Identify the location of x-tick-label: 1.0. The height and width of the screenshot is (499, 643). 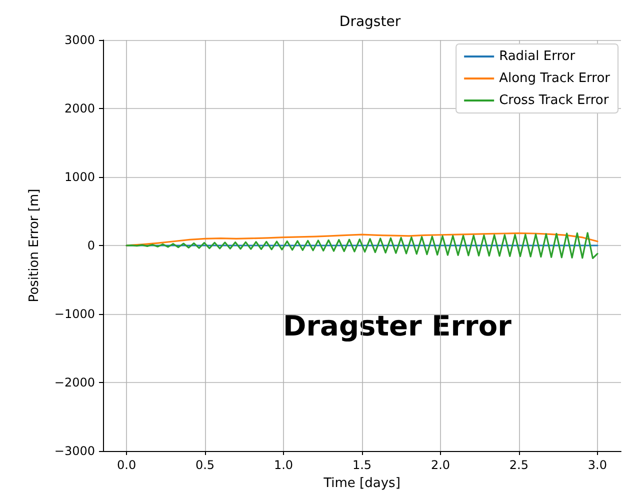
(284, 465).